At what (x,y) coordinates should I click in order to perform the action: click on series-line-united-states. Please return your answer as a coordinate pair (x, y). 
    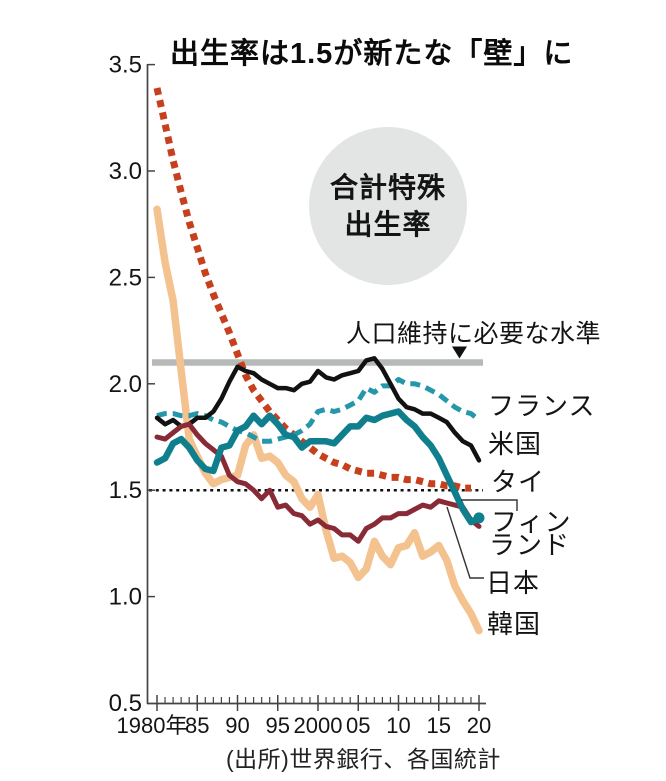
    Looking at the image, I should click on (318, 409).